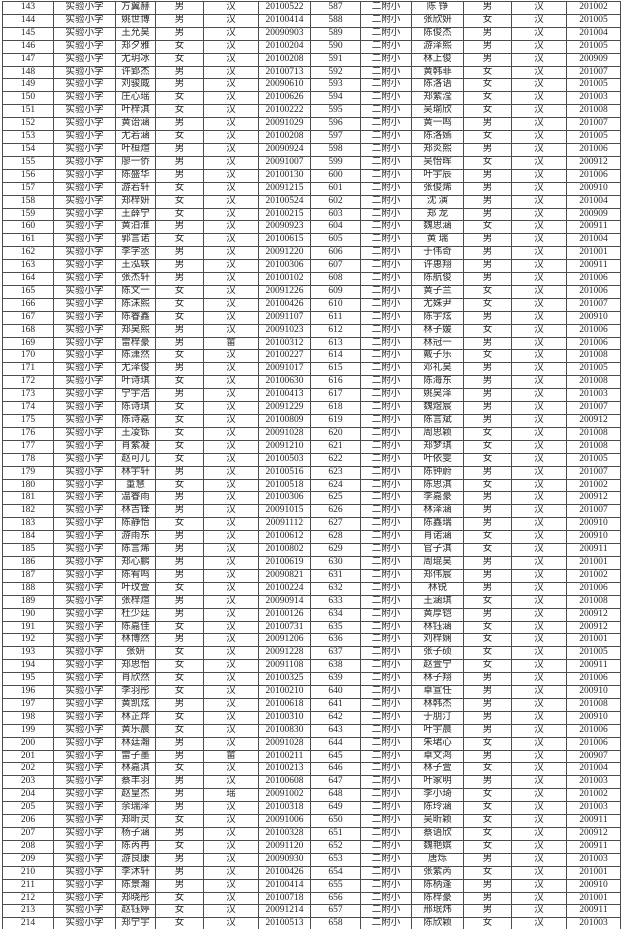 This screenshot has height=929, width=621. I want to click on cell-seq-right: 588, so click(335, 20).